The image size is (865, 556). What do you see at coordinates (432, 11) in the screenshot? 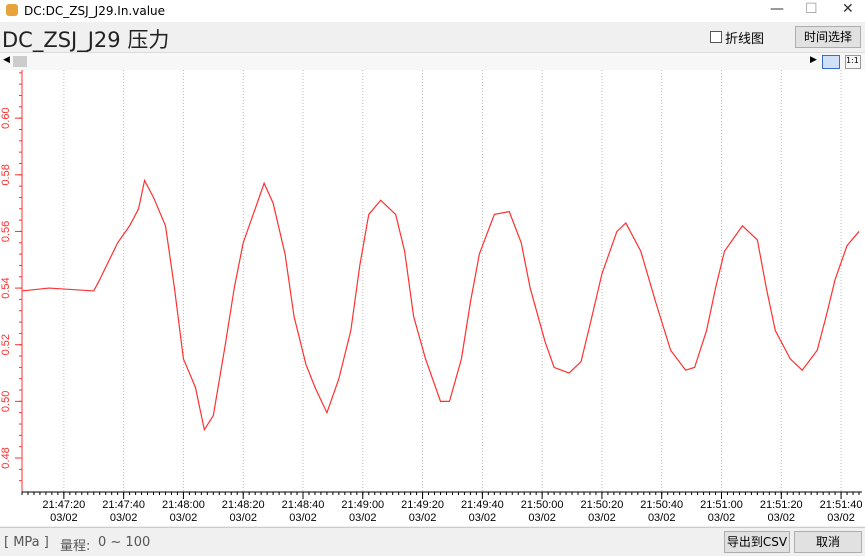
I see `title-bar: DC:DC_ZSJ_J29.In.value — ☐ ✕` at bounding box center [432, 11].